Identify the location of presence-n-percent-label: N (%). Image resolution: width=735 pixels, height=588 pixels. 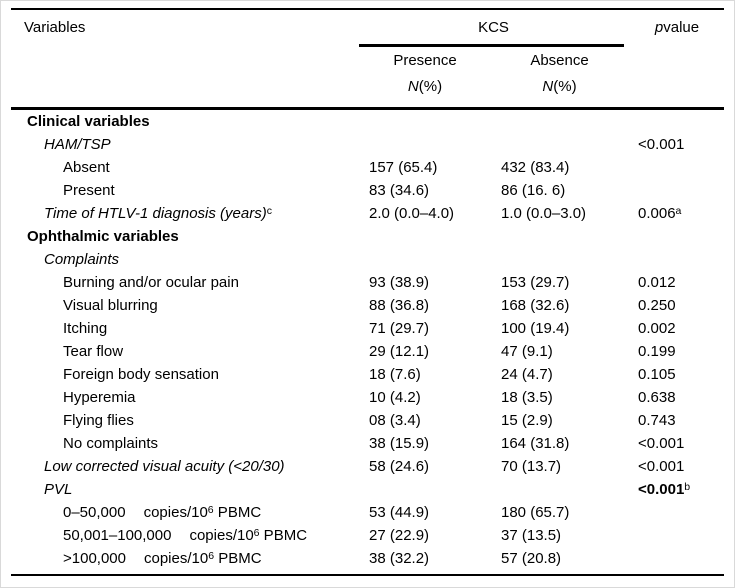
(425, 86).